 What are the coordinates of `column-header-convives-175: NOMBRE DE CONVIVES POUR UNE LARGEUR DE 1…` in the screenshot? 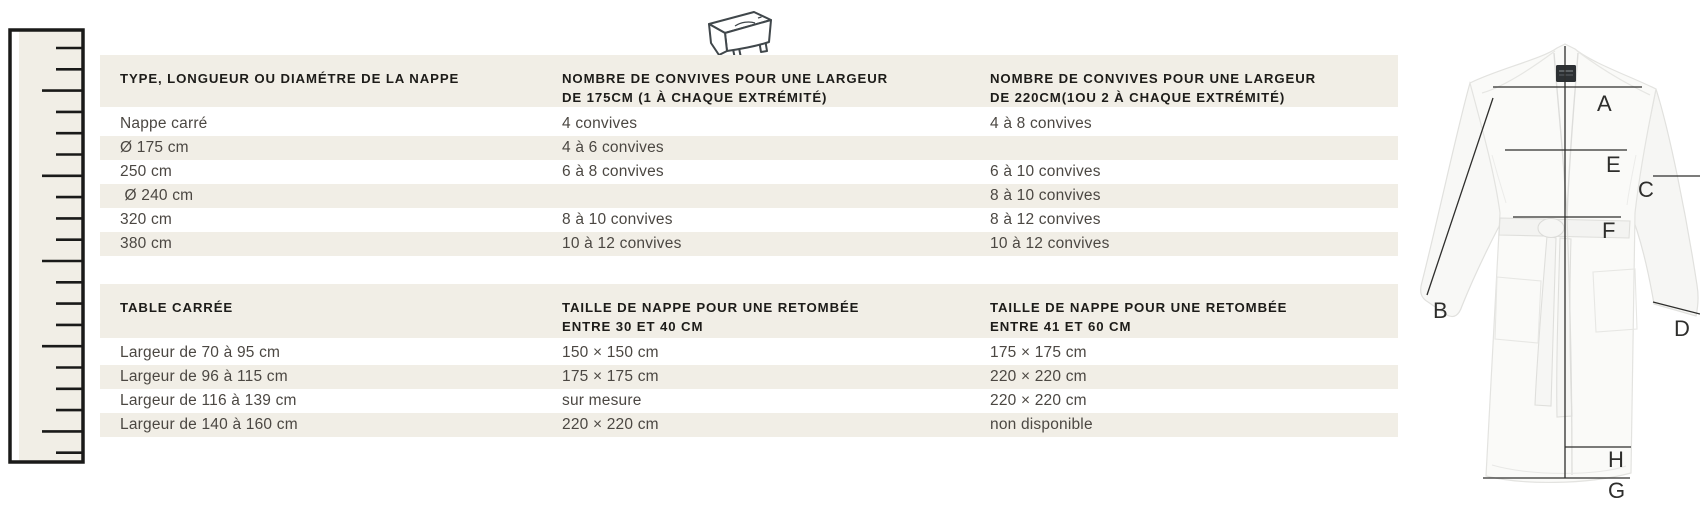 It's located at (725, 88).